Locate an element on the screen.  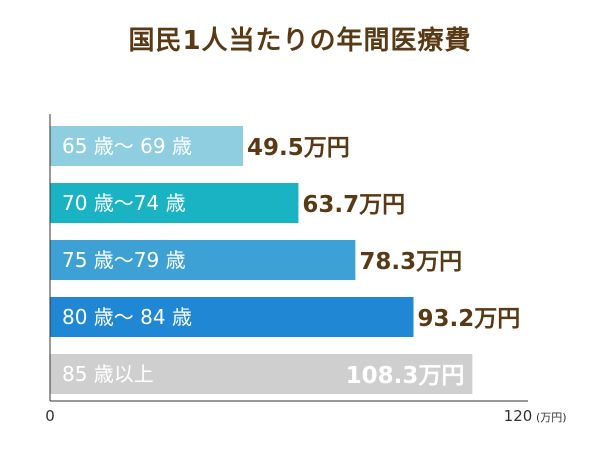
category-label-1: 65 歳～ 69 歳 is located at coordinates (127, 146).